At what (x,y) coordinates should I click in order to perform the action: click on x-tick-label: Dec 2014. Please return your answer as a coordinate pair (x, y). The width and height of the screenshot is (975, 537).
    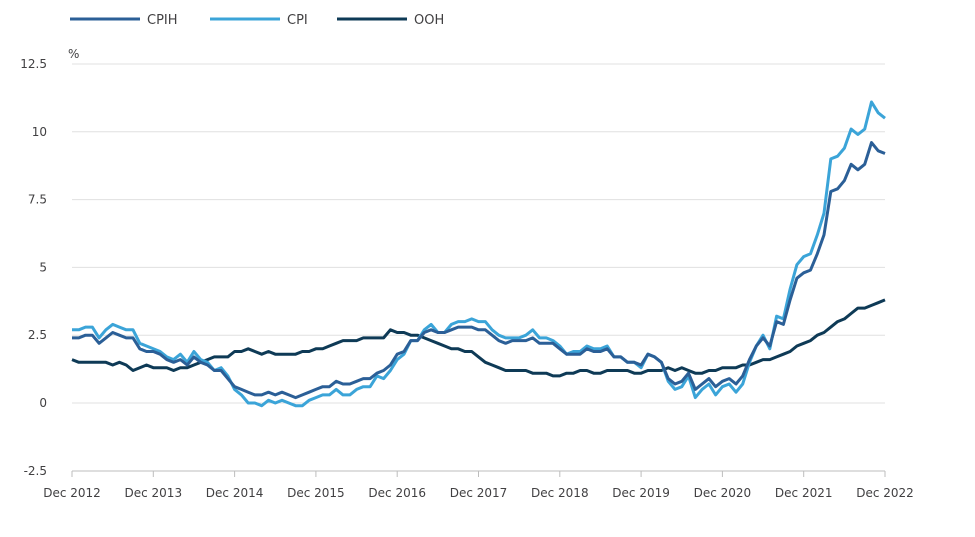
    Looking at the image, I should click on (235, 493).